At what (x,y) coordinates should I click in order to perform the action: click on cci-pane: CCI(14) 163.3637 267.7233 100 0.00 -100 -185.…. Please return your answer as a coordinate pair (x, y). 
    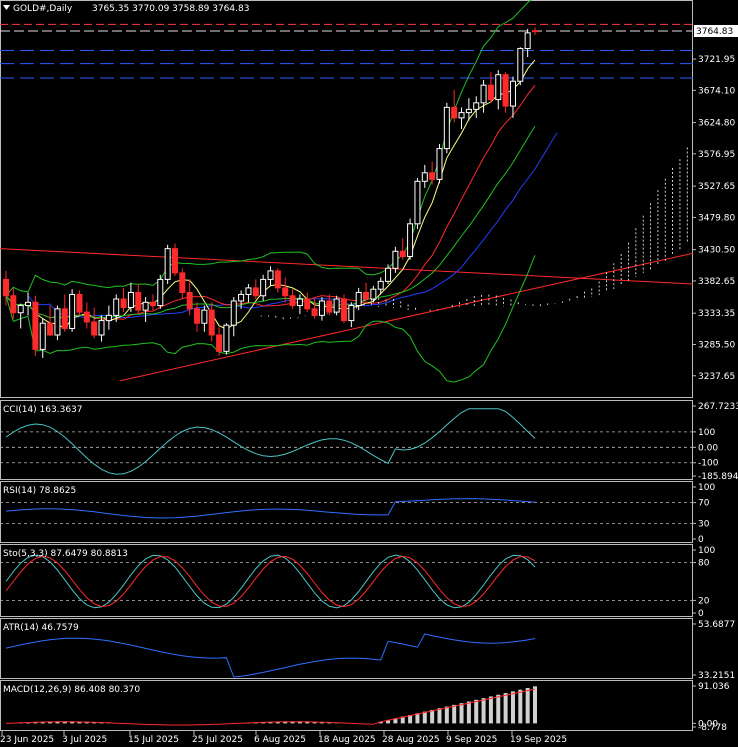
    Looking at the image, I should click on (369, 441).